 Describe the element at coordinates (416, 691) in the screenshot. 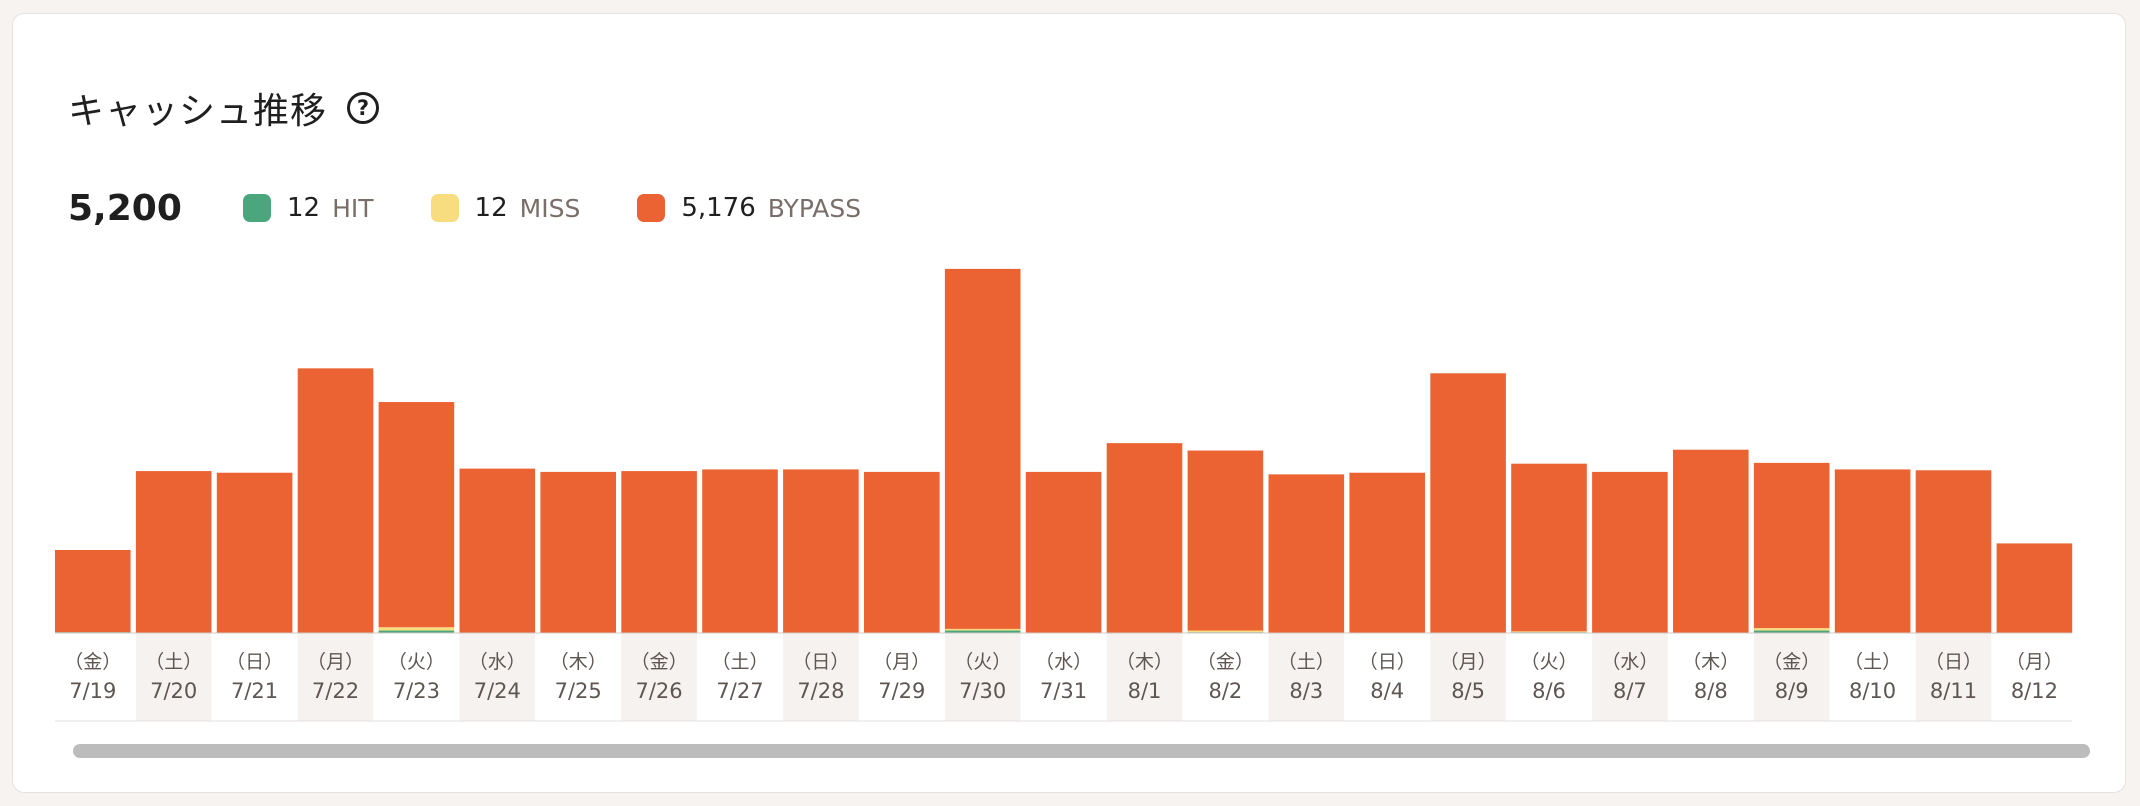

I see `date-tick-label: 7/23` at that location.